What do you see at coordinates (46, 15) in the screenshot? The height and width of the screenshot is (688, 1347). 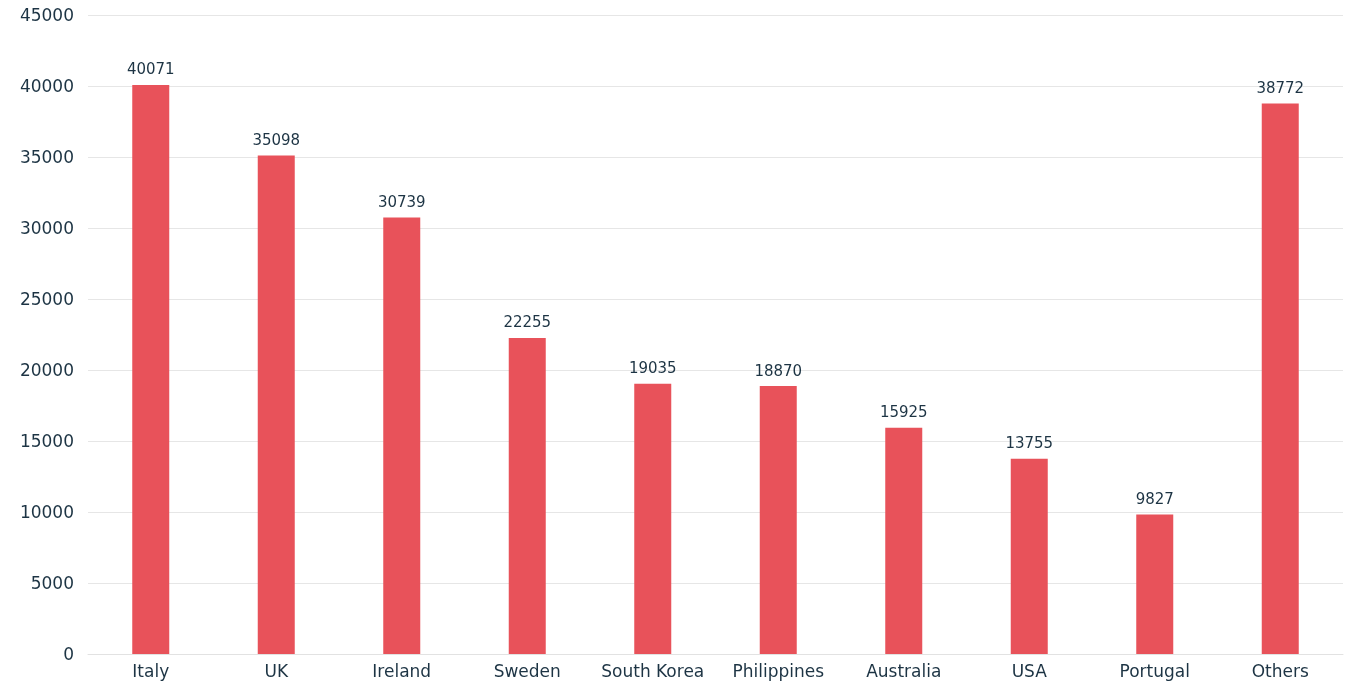 I see `y-tick-label: 45000` at bounding box center [46, 15].